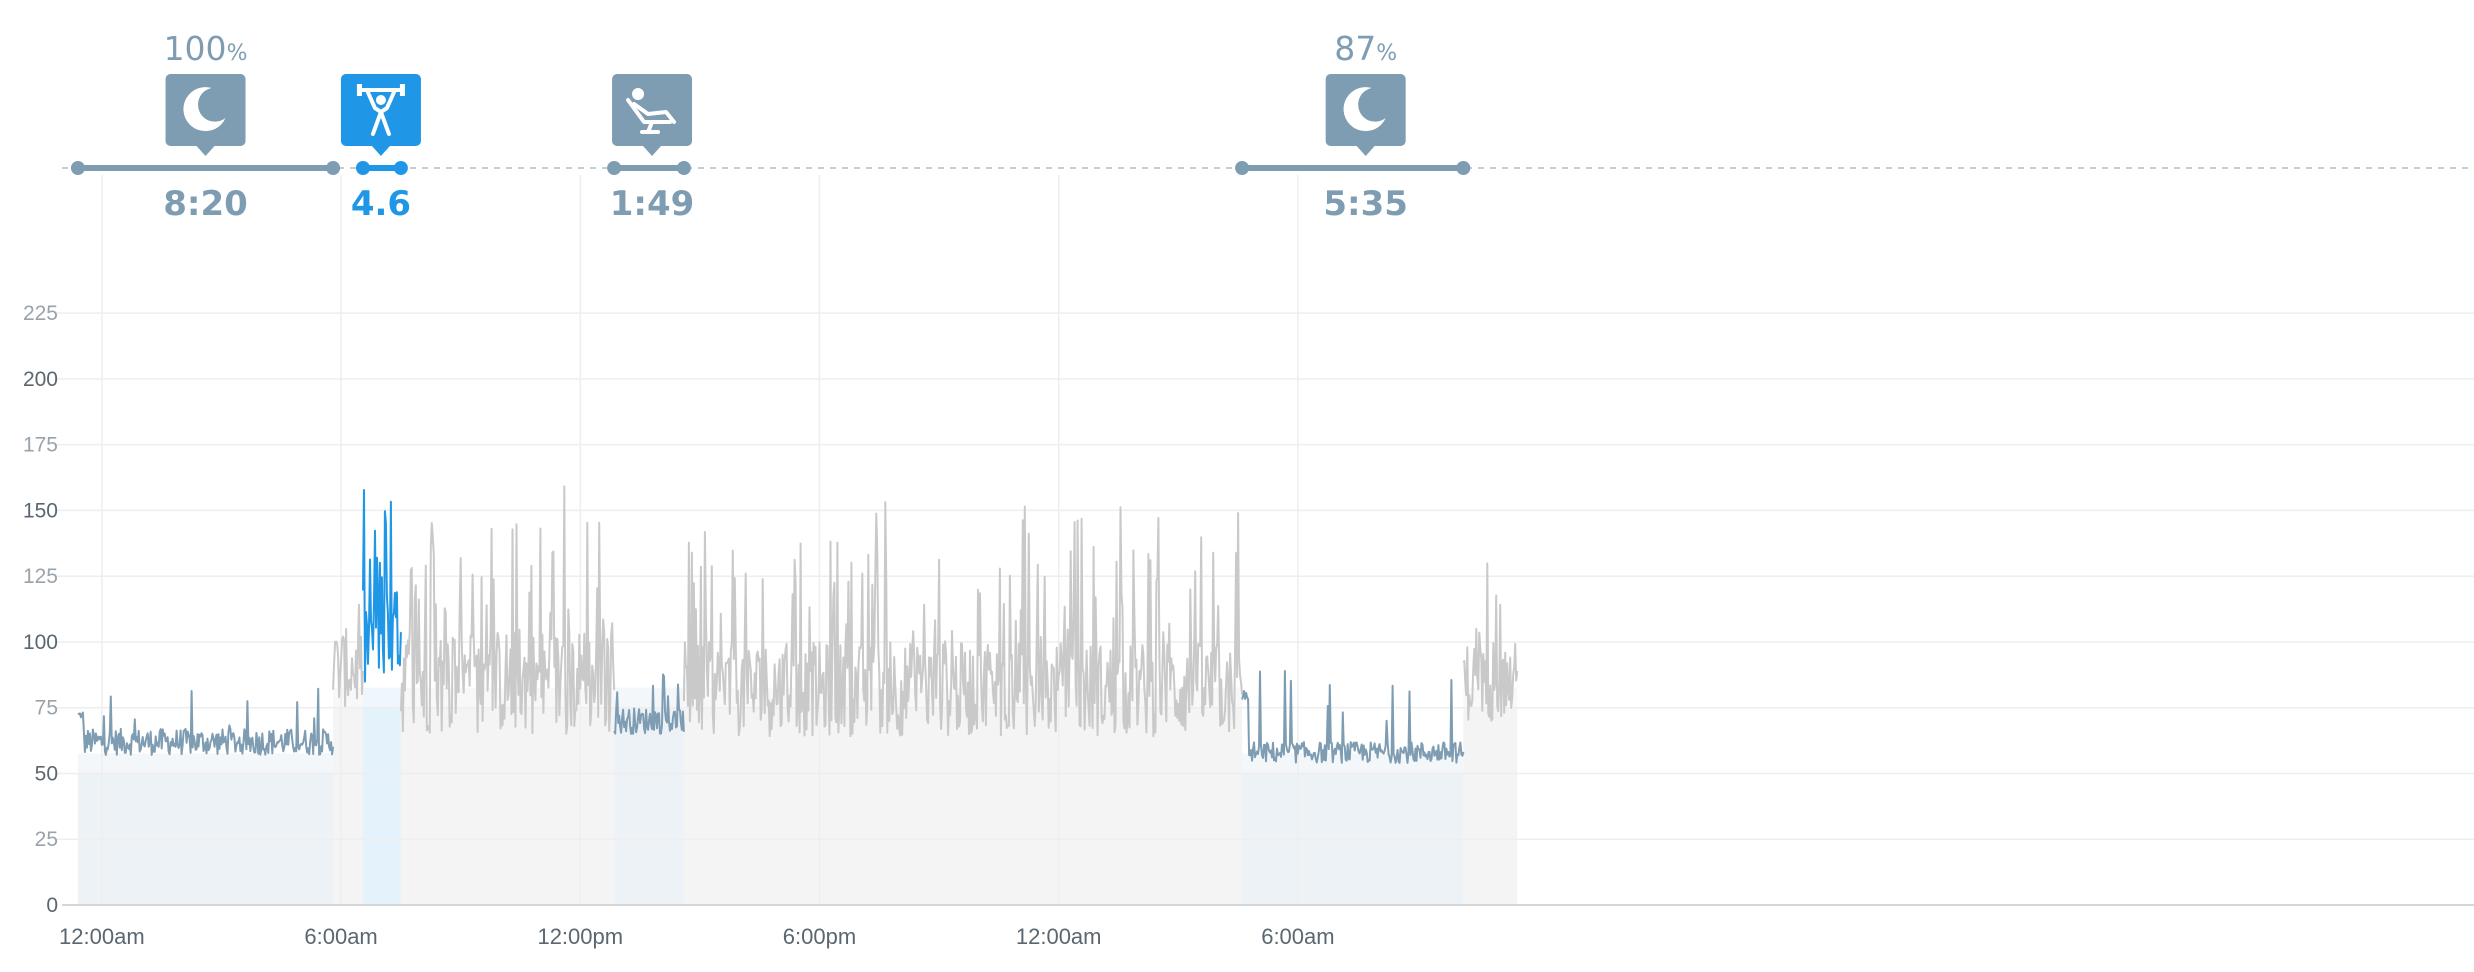 The width and height of the screenshot is (2474, 972). I want to click on recline-icon, so click(651, 111).